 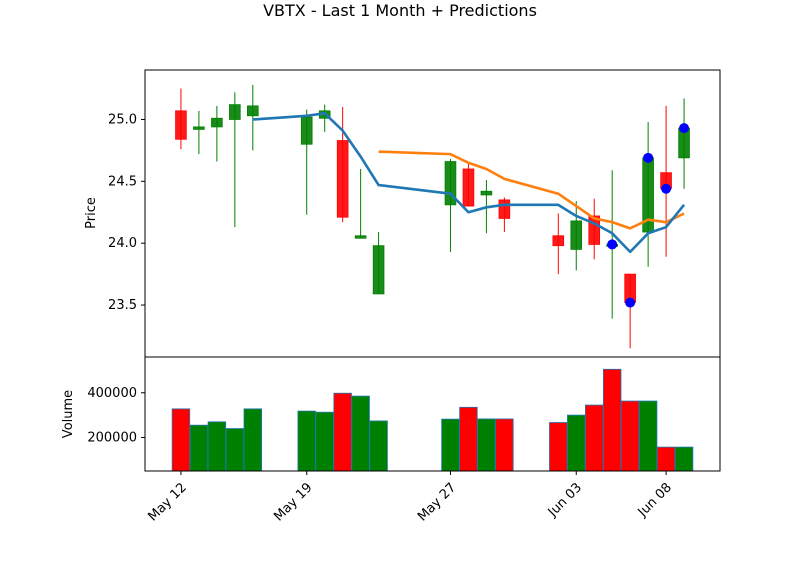 What do you see at coordinates (531, 190) in the screenshot?
I see `moving-average-orange-line` at bounding box center [531, 190].